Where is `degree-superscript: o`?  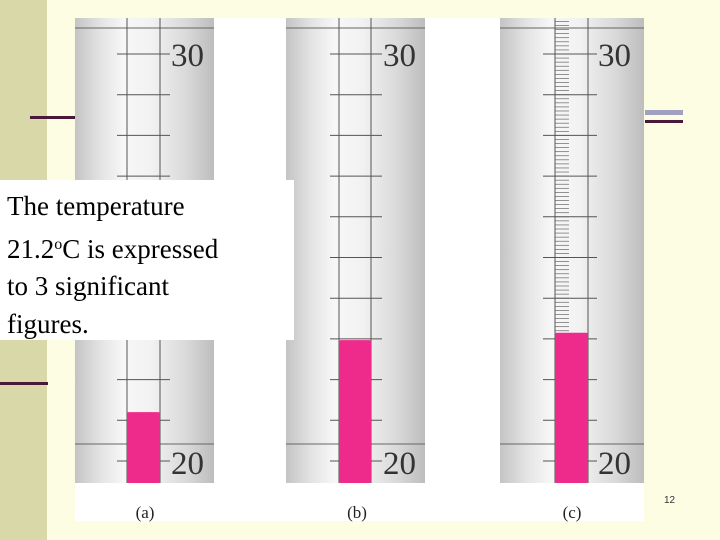 degree-superscript: o is located at coordinates (58, 244).